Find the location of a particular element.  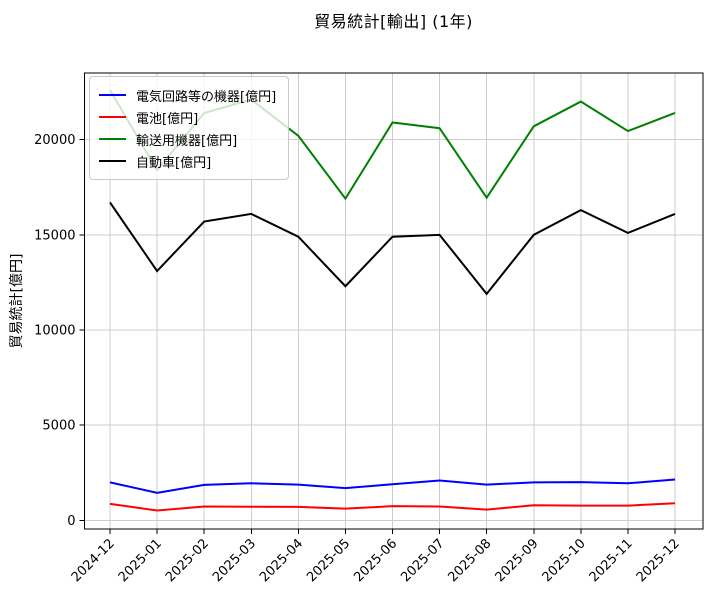

x-tick-label: 2025-12 is located at coordinates (658, 560).